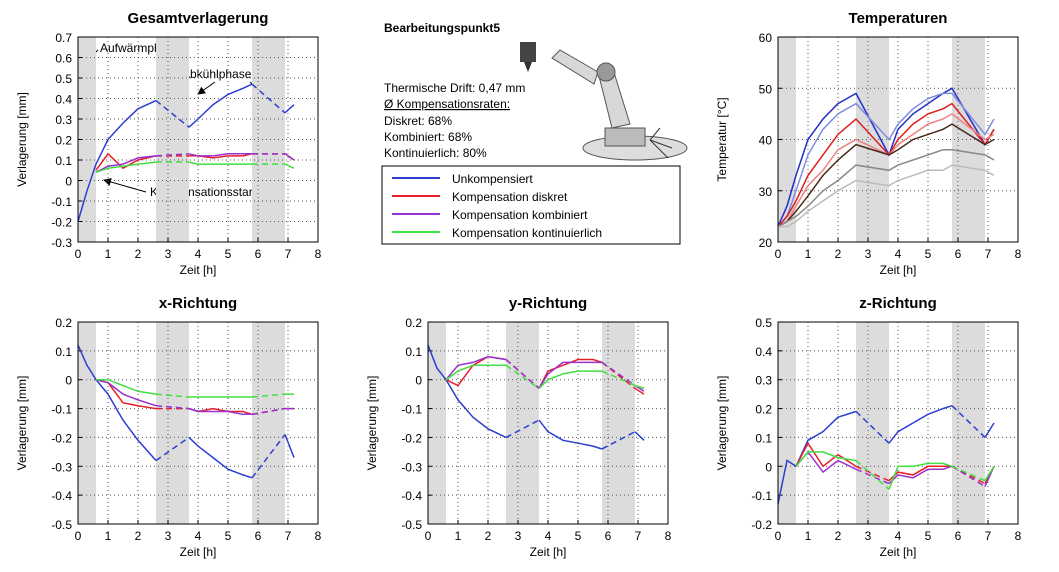 The image size is (1059, 572). Describe the element at coordinates (198, 303) in the screenshot. I see `chart-title: x-Richtung` at that location.